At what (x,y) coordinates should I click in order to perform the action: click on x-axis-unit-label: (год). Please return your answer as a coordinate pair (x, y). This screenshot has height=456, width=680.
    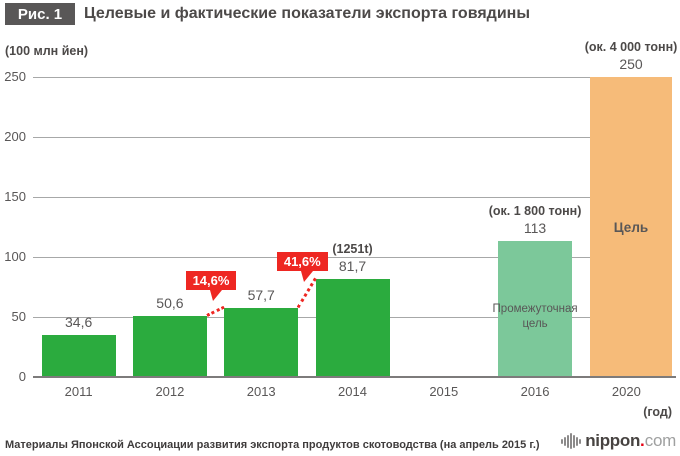
    Looking at the image, I should click on (657, 412).